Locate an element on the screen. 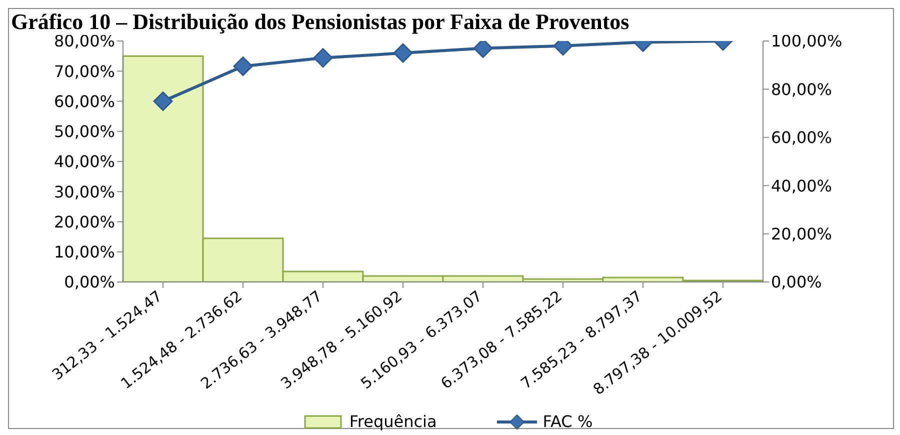  y2-tick-label: 0,00% is located at coordinates (796, 282).